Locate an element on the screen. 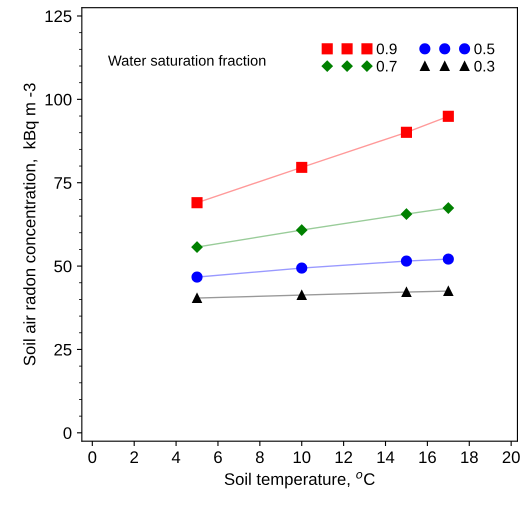 The image size is (528, 510). x-tick-label: 6 is located at coordinates (218, 457).